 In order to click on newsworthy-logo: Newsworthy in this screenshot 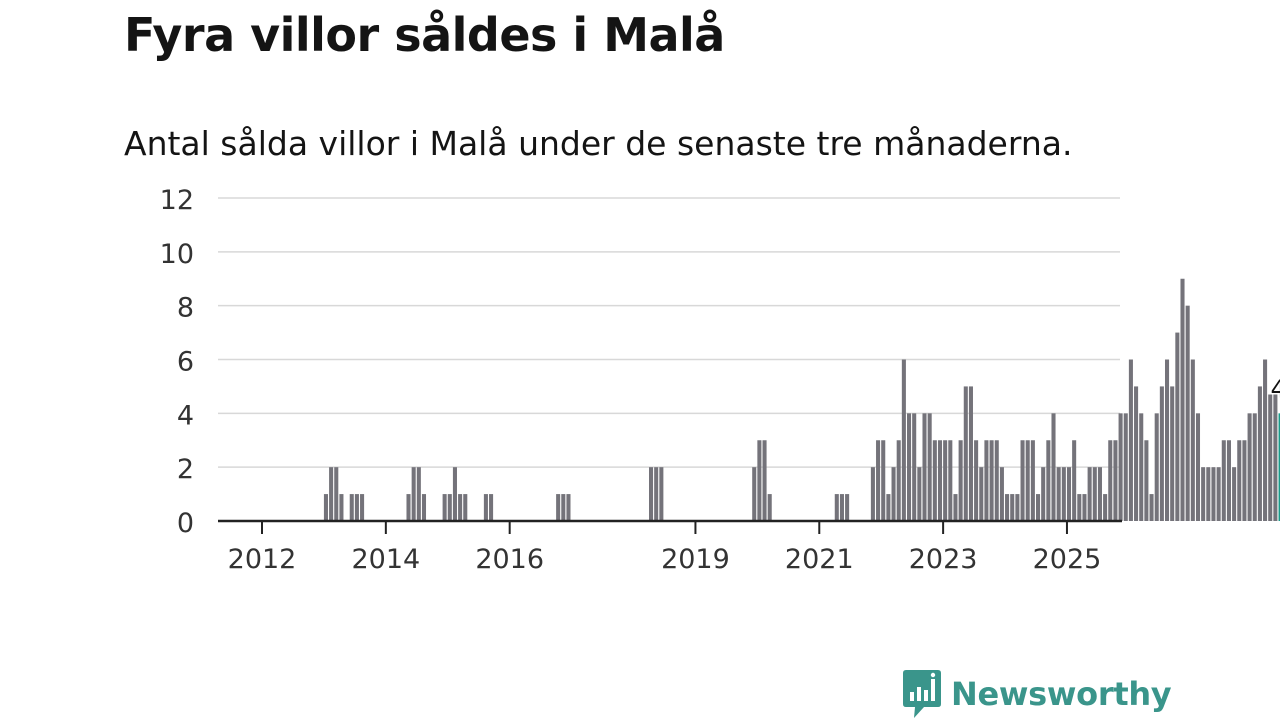, I will do `click(1037, 694)`.